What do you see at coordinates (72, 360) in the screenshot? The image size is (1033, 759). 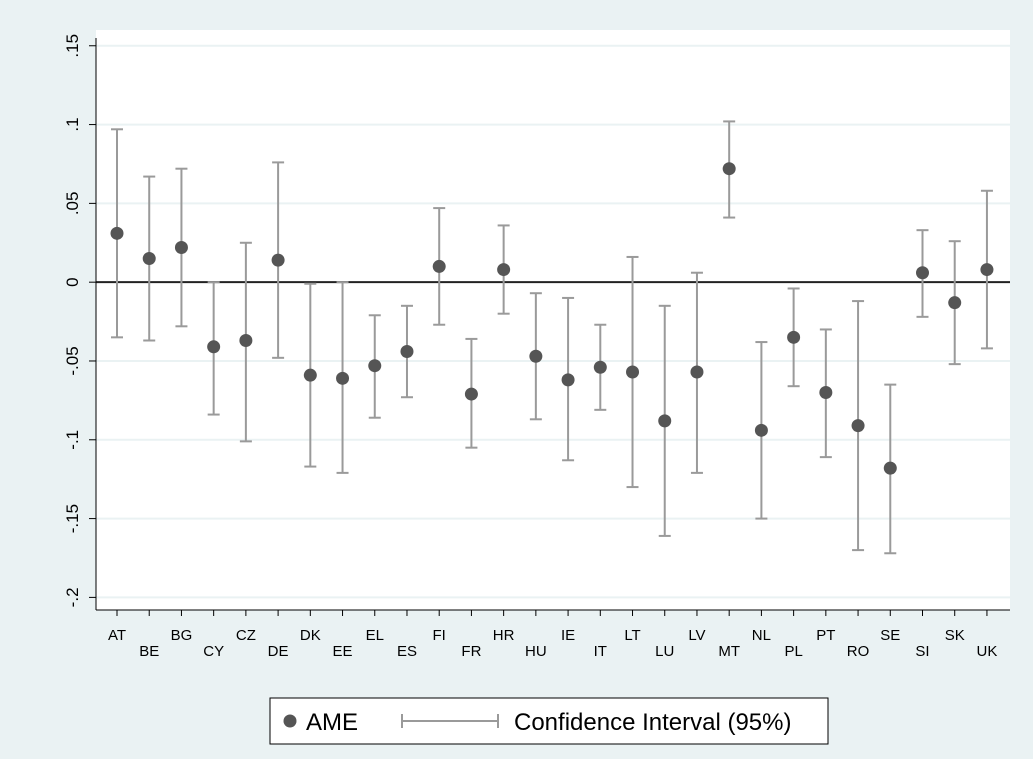 I see `y-tick-label: -.05` at bounding box center [72, 360].